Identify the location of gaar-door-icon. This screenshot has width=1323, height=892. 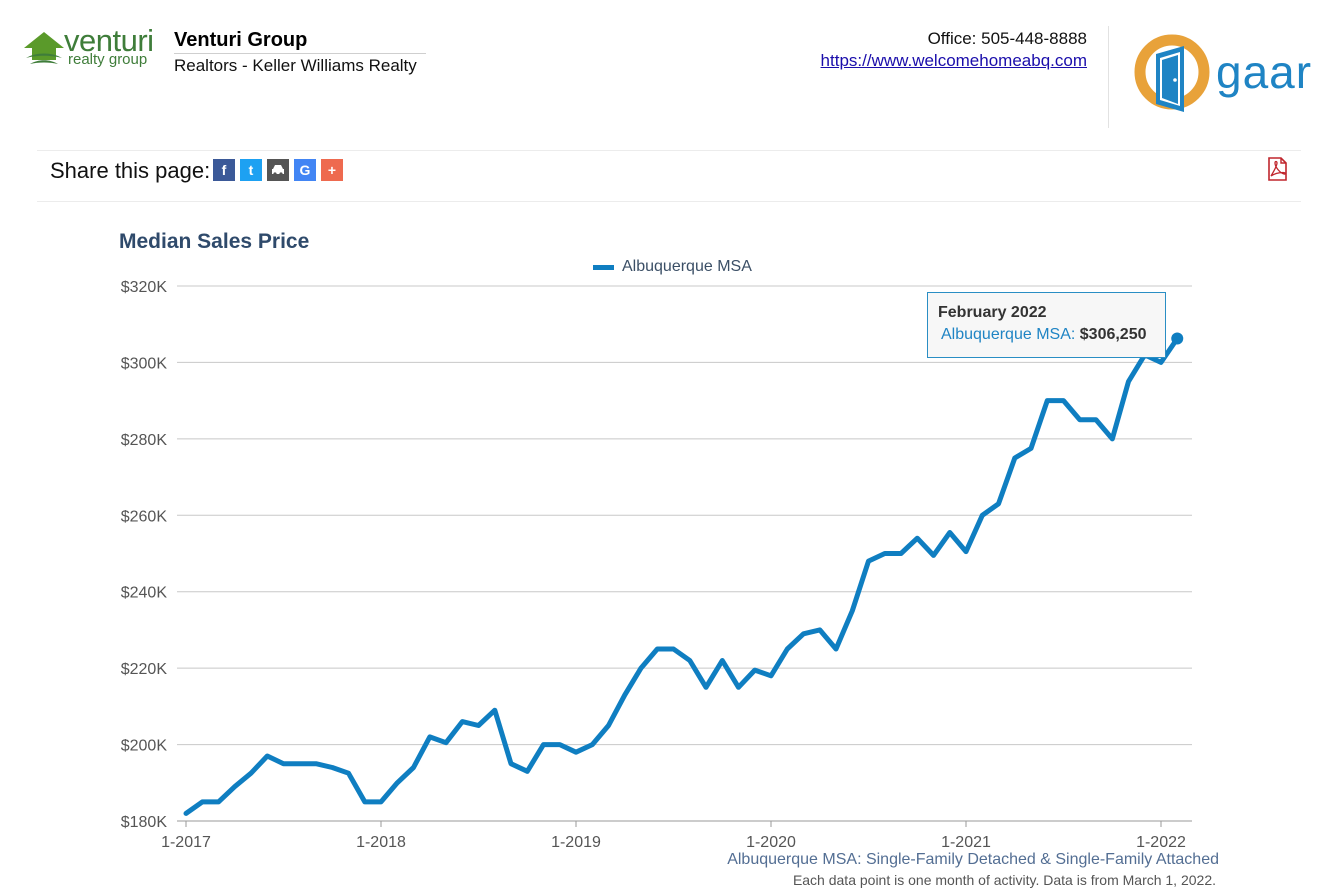
(1172, 73).